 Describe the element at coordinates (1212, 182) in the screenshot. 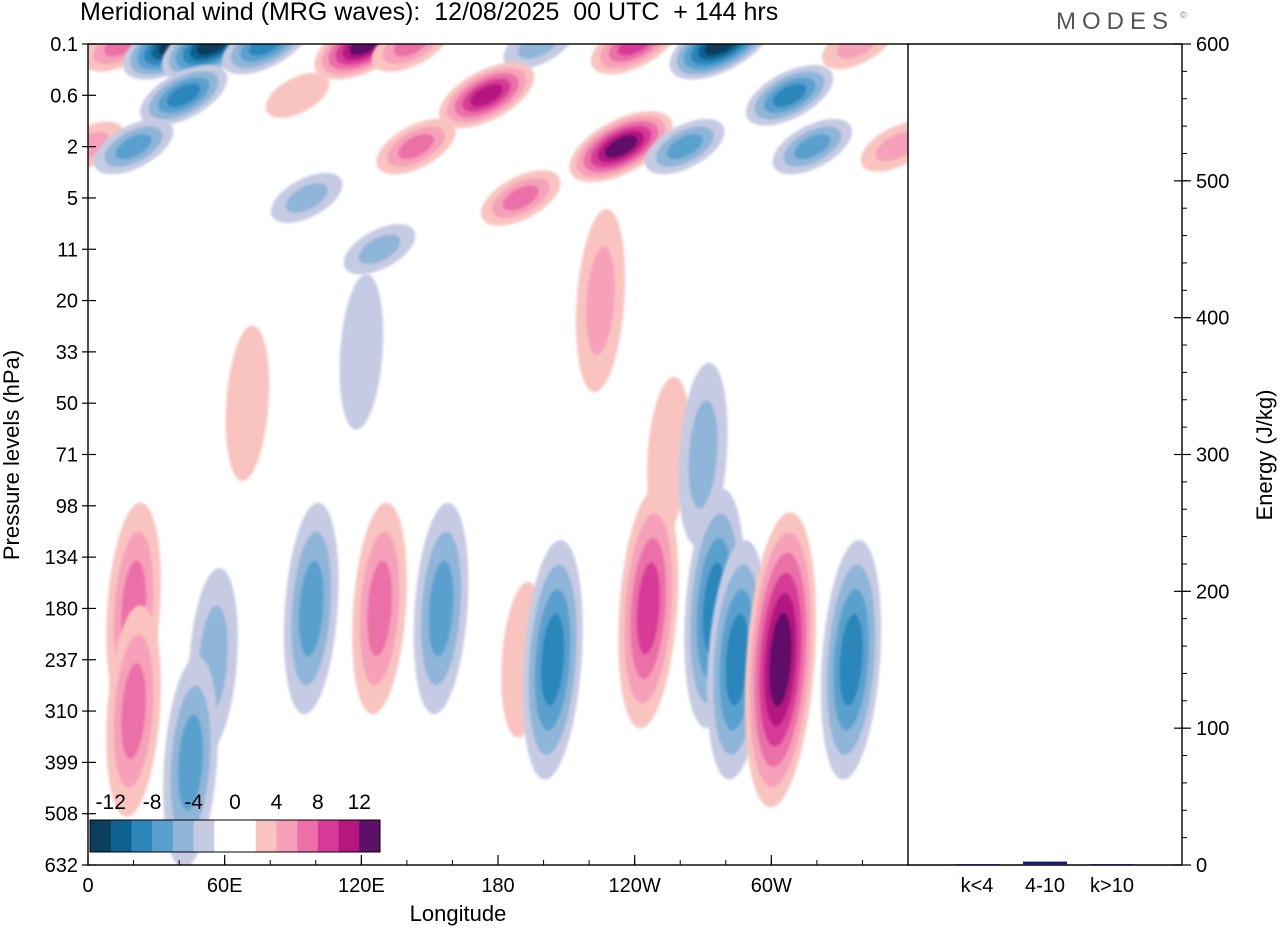

I see `energy-tick-label: 500` at that location.